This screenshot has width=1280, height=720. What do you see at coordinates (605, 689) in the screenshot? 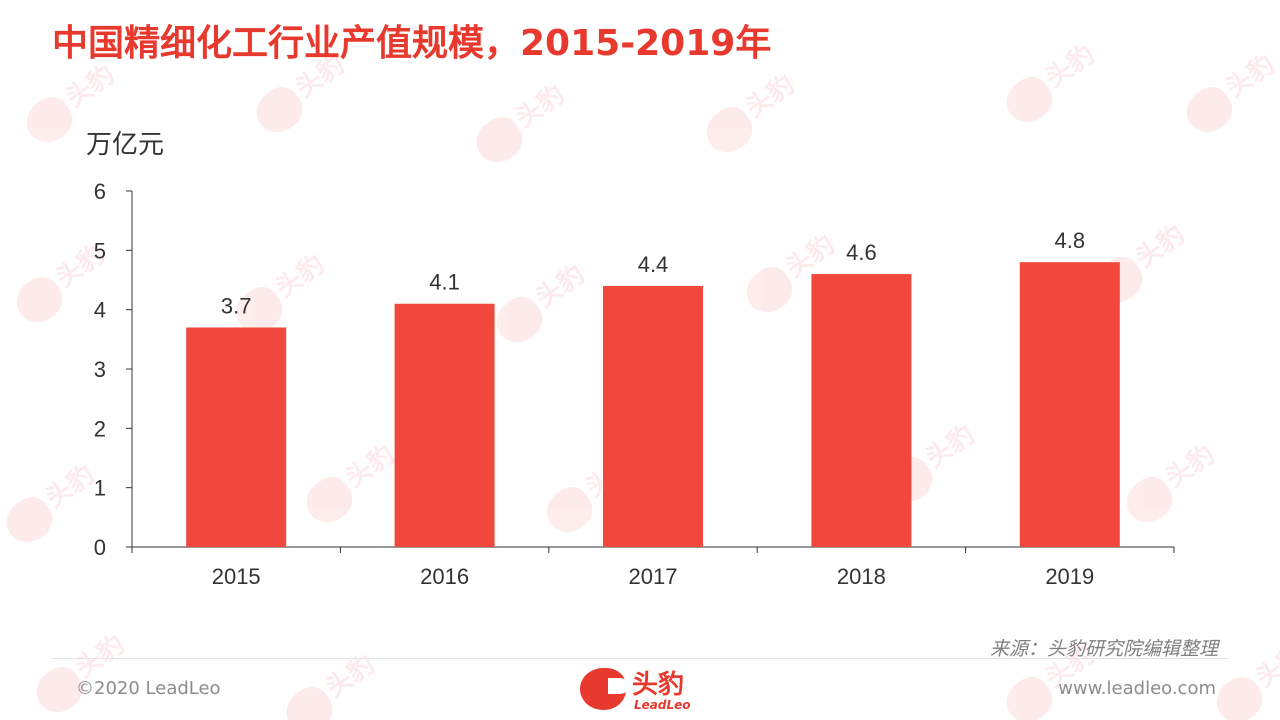
I see `leopard-icon` at bounding box center [605, 689].